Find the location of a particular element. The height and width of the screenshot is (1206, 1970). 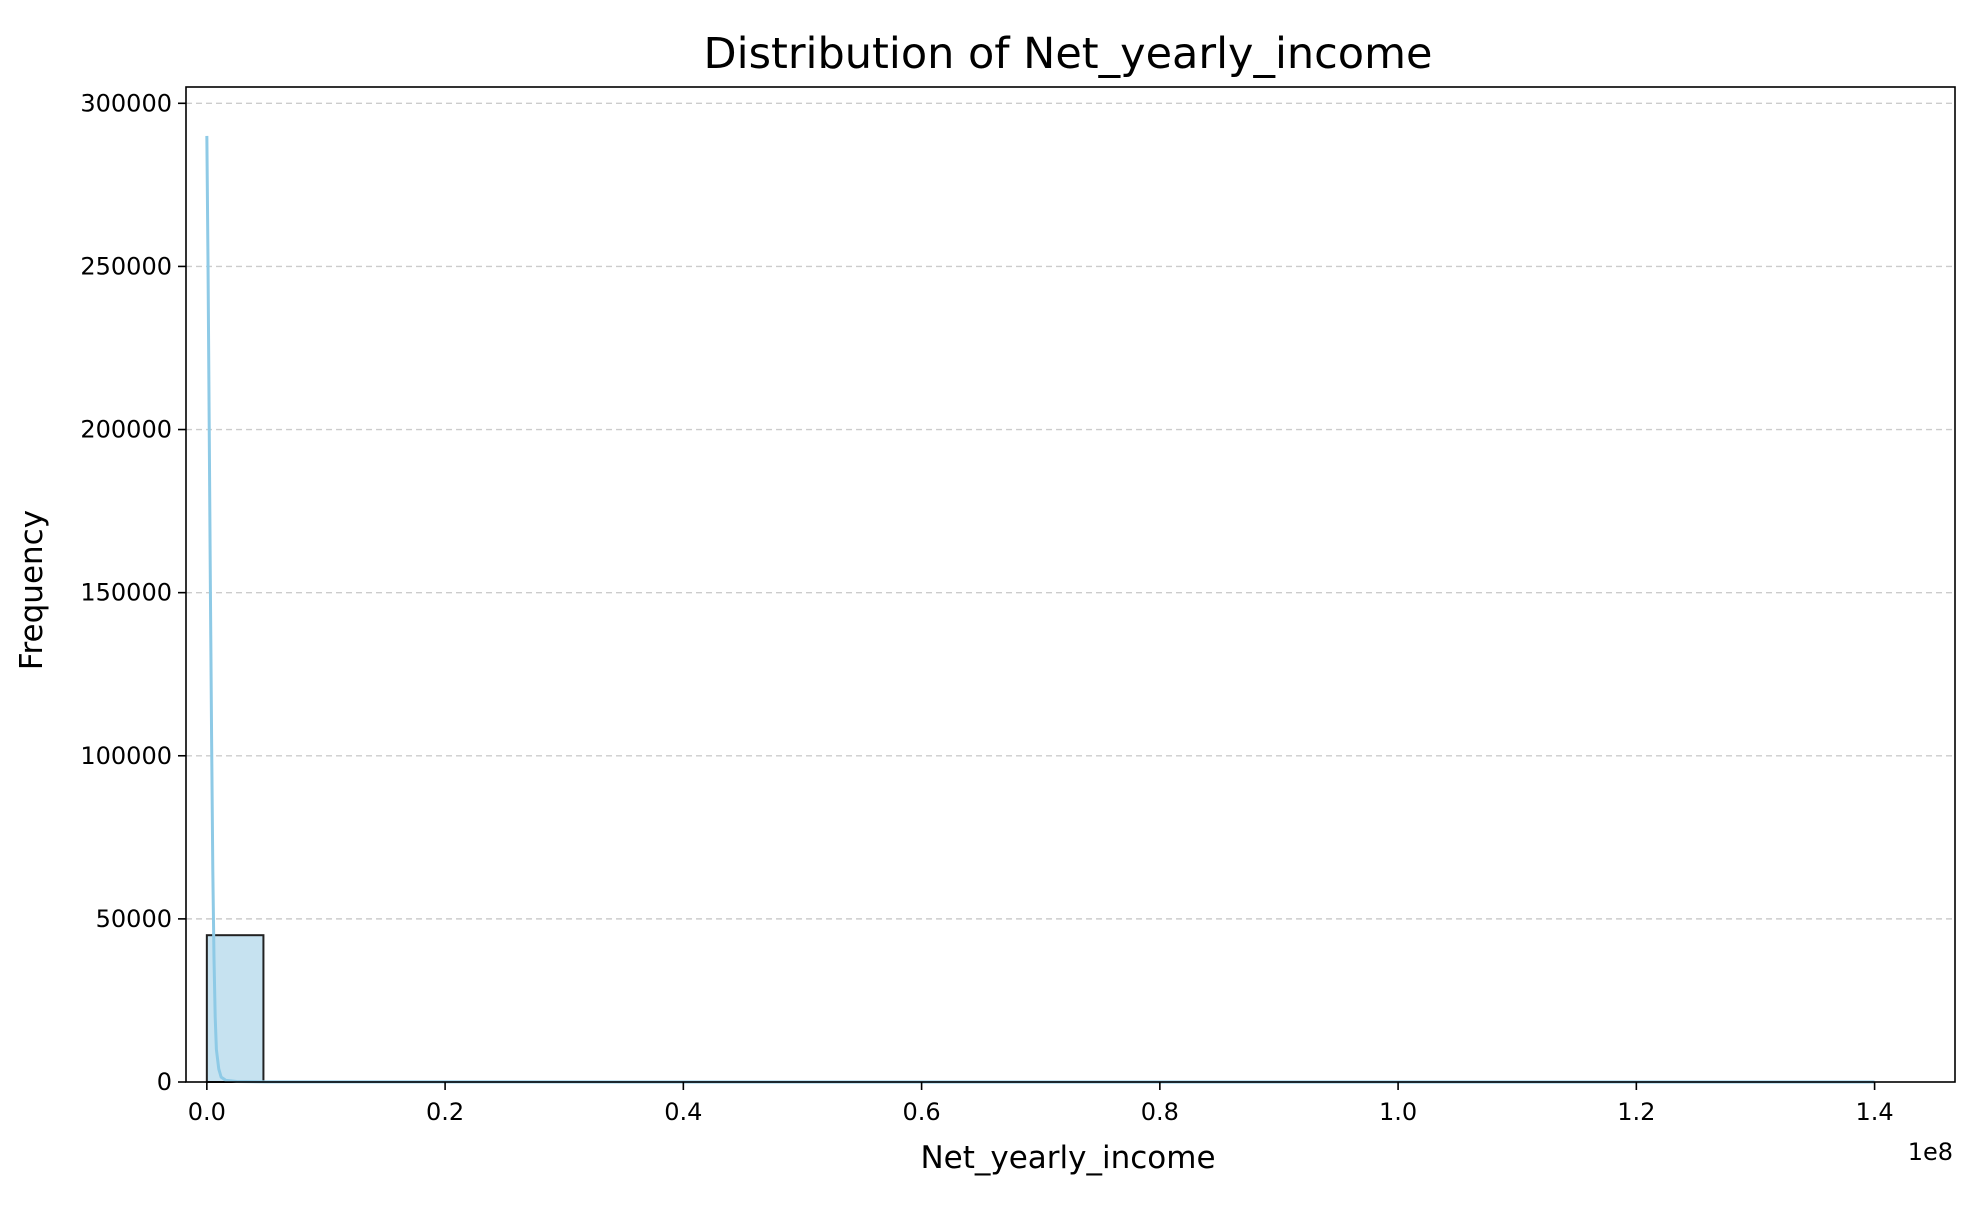

x-tick-label: 0.2 is located at coordinates (445, 1112).